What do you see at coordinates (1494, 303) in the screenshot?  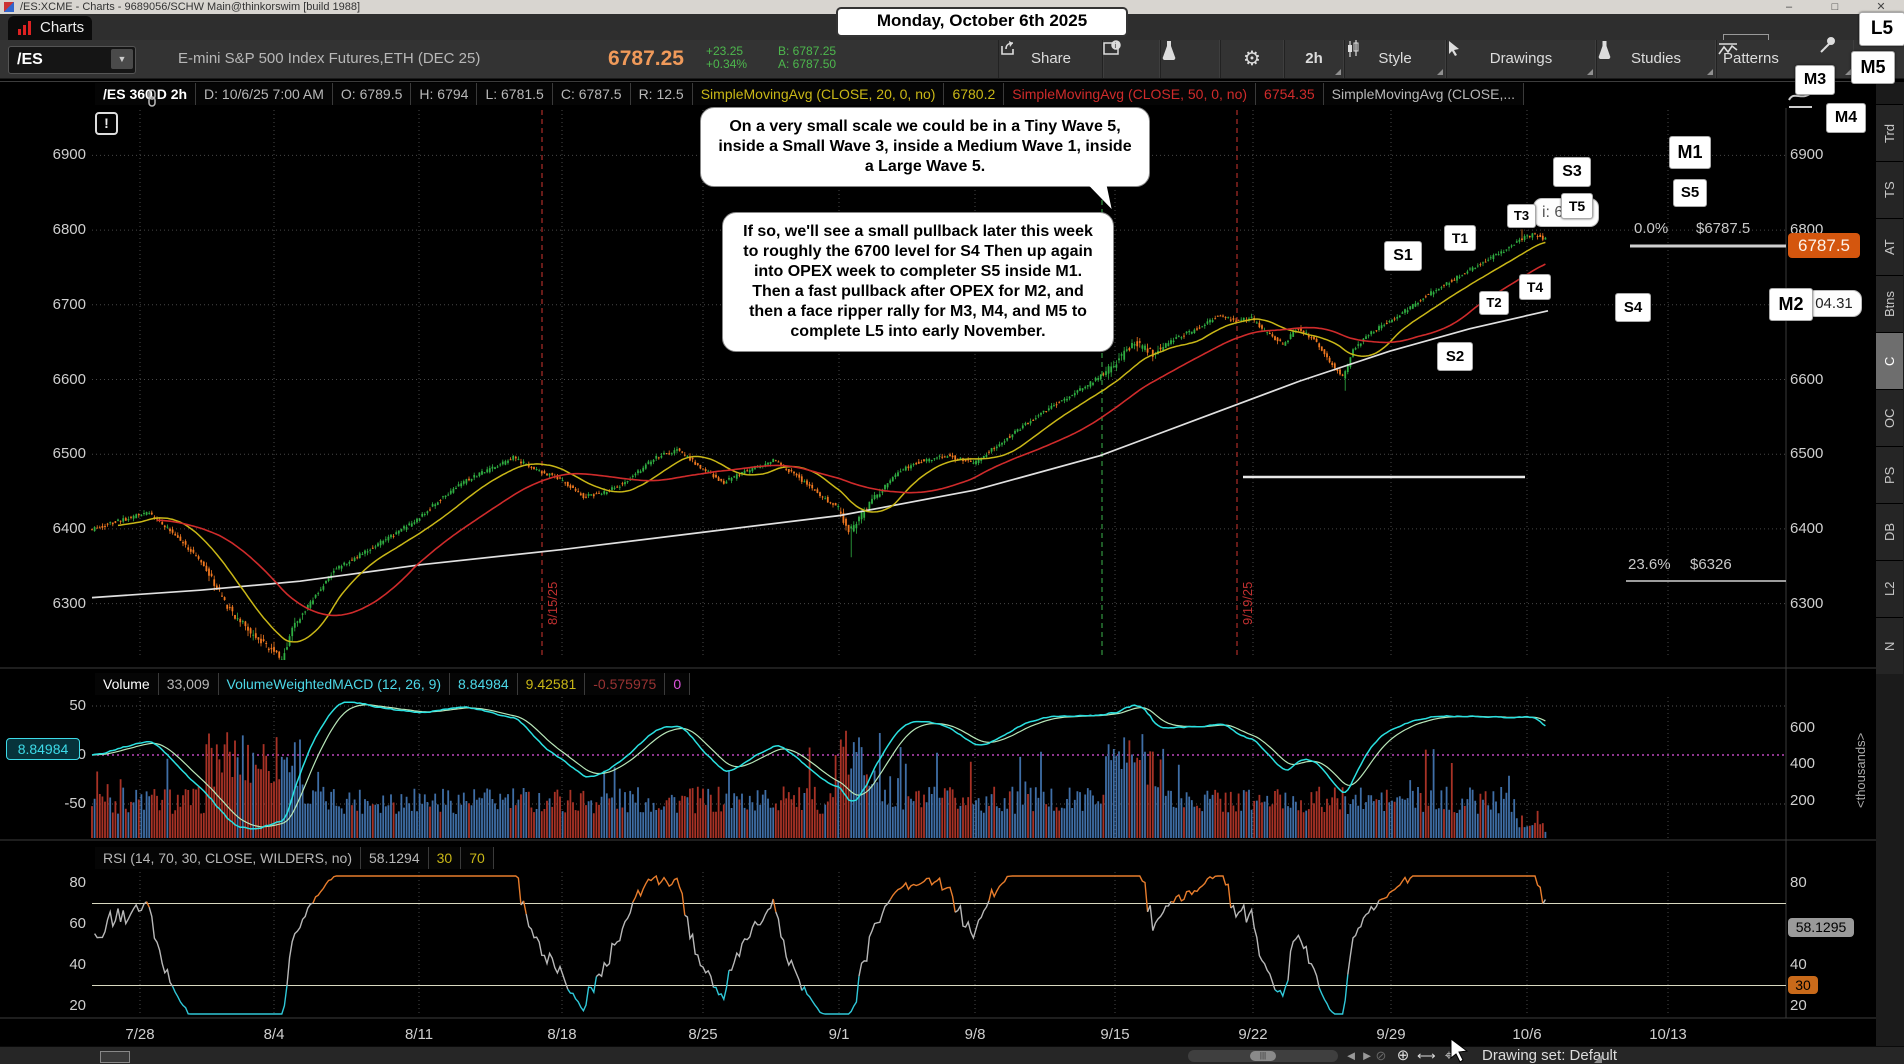 I see `wave-label-t2: T2` at bounding box center [1494, 303].